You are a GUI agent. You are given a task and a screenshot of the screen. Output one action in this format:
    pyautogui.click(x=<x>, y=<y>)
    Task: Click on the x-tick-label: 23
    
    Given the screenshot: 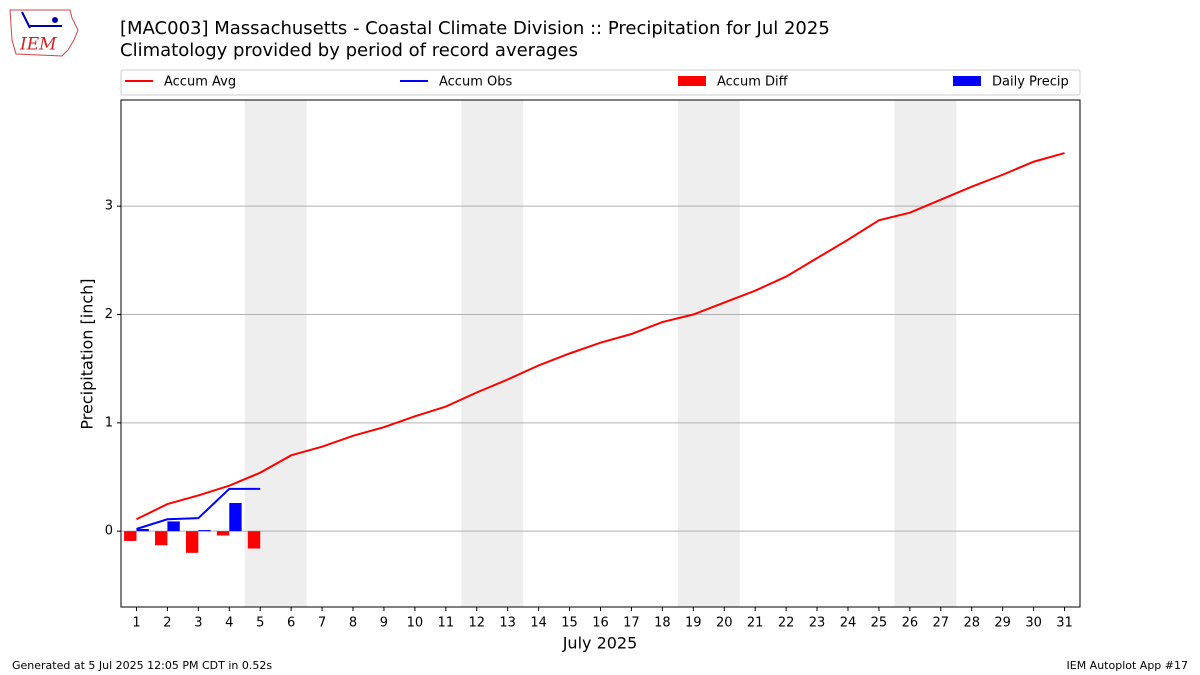 What is the action you would take?
    pyautogui.click(x=817, y=623)
    